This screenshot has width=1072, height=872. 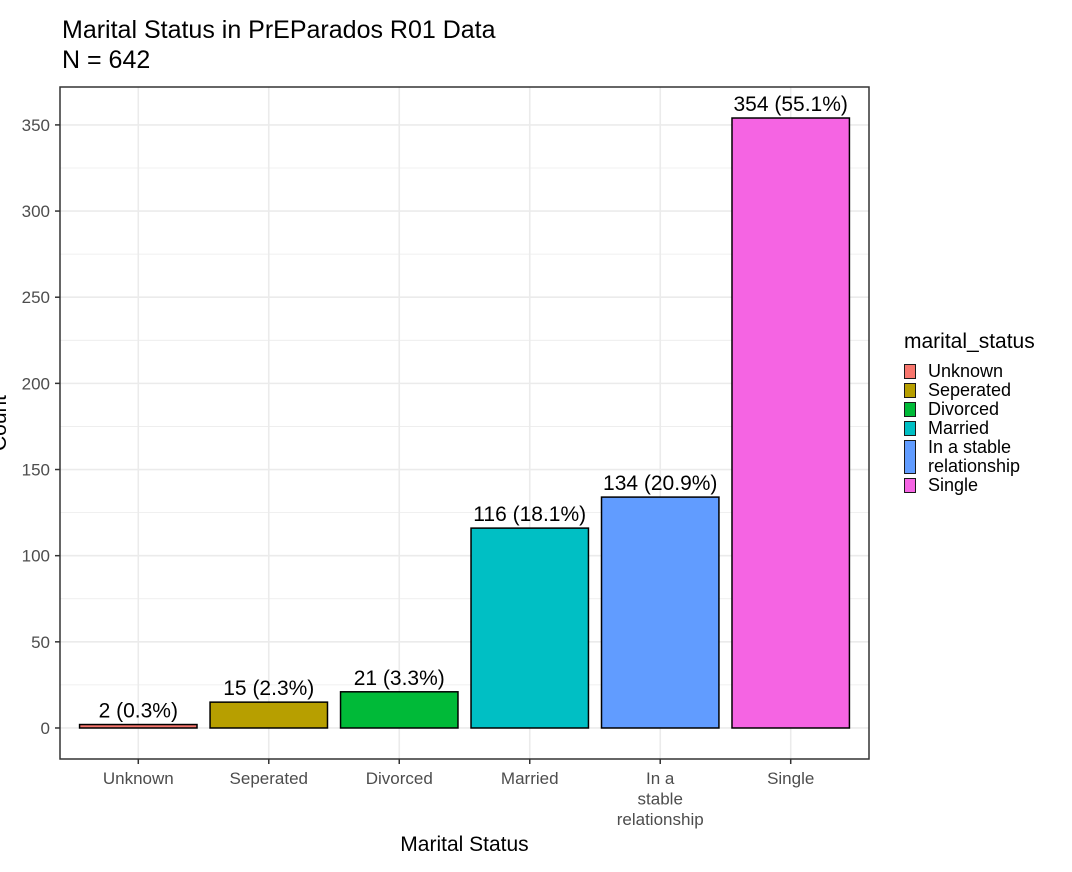 What do you see at coordinates (660, 483) in the screenshot?
I see `data-label: 134 (20.9%)` at bounding box center [660, 483].